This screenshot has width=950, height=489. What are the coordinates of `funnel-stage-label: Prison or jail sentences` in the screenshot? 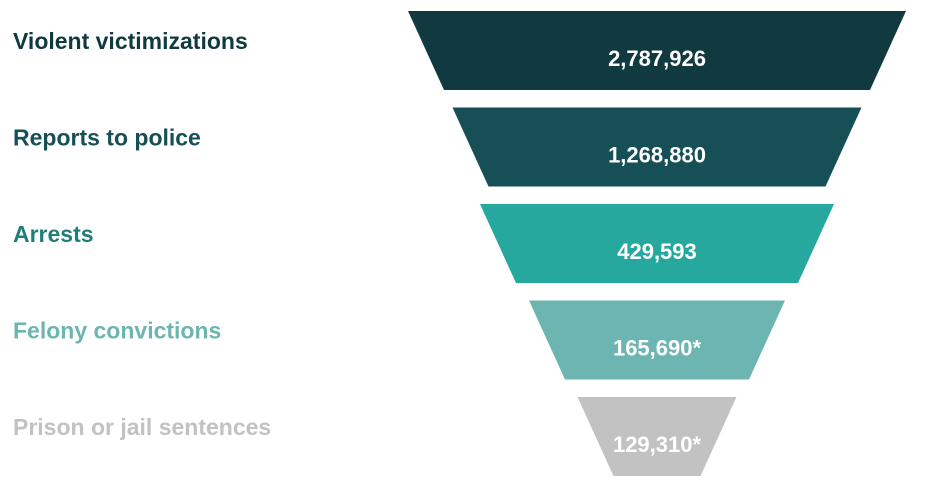 It's located at (142, 427).